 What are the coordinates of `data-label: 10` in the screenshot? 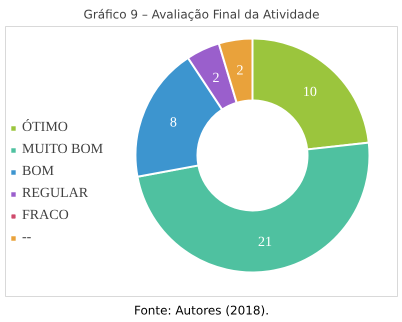 It's located at (309, 92).